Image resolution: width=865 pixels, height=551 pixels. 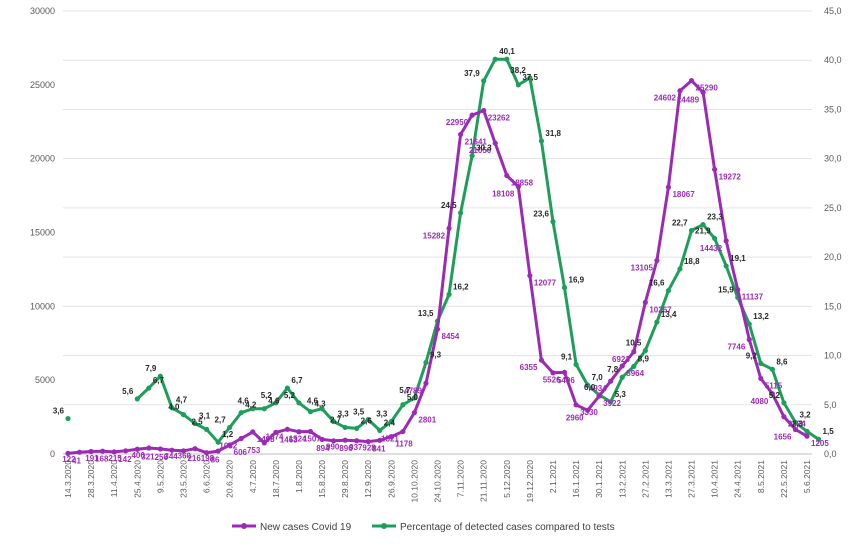 I want to click on y2-tick-label: 15,0, so click(x=833, y=306).